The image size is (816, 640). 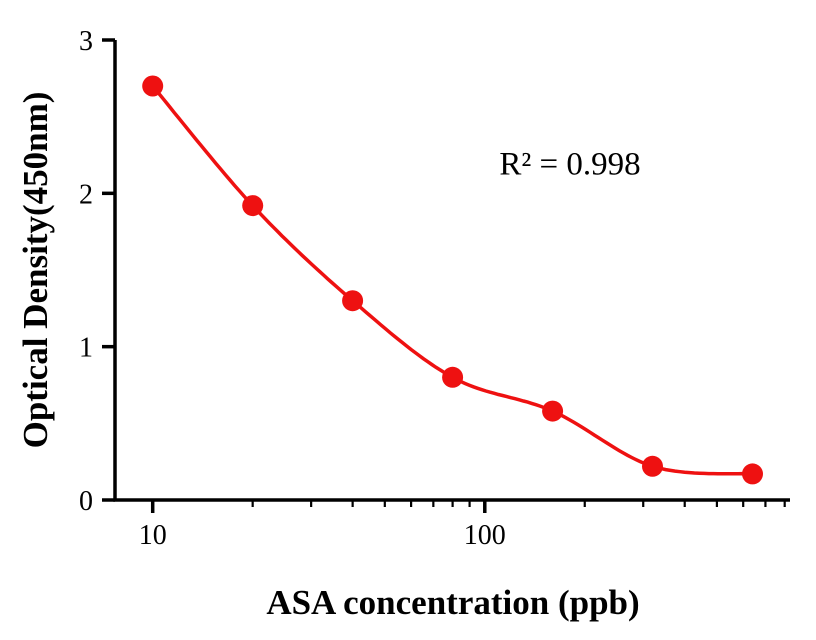 I want to click on r-squared-annotation: R² = 0.998, so click(x=570, y=164).